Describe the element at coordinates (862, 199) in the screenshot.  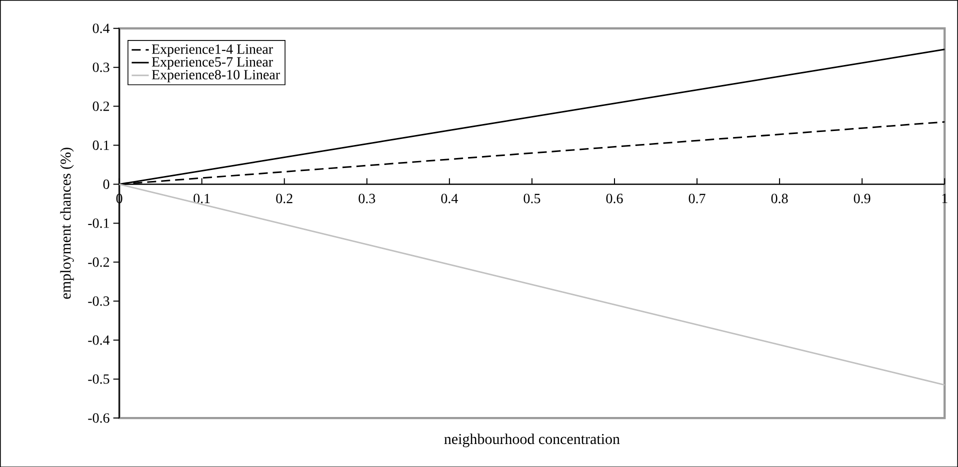
I see `x-tick-label: 0.9` at that location.